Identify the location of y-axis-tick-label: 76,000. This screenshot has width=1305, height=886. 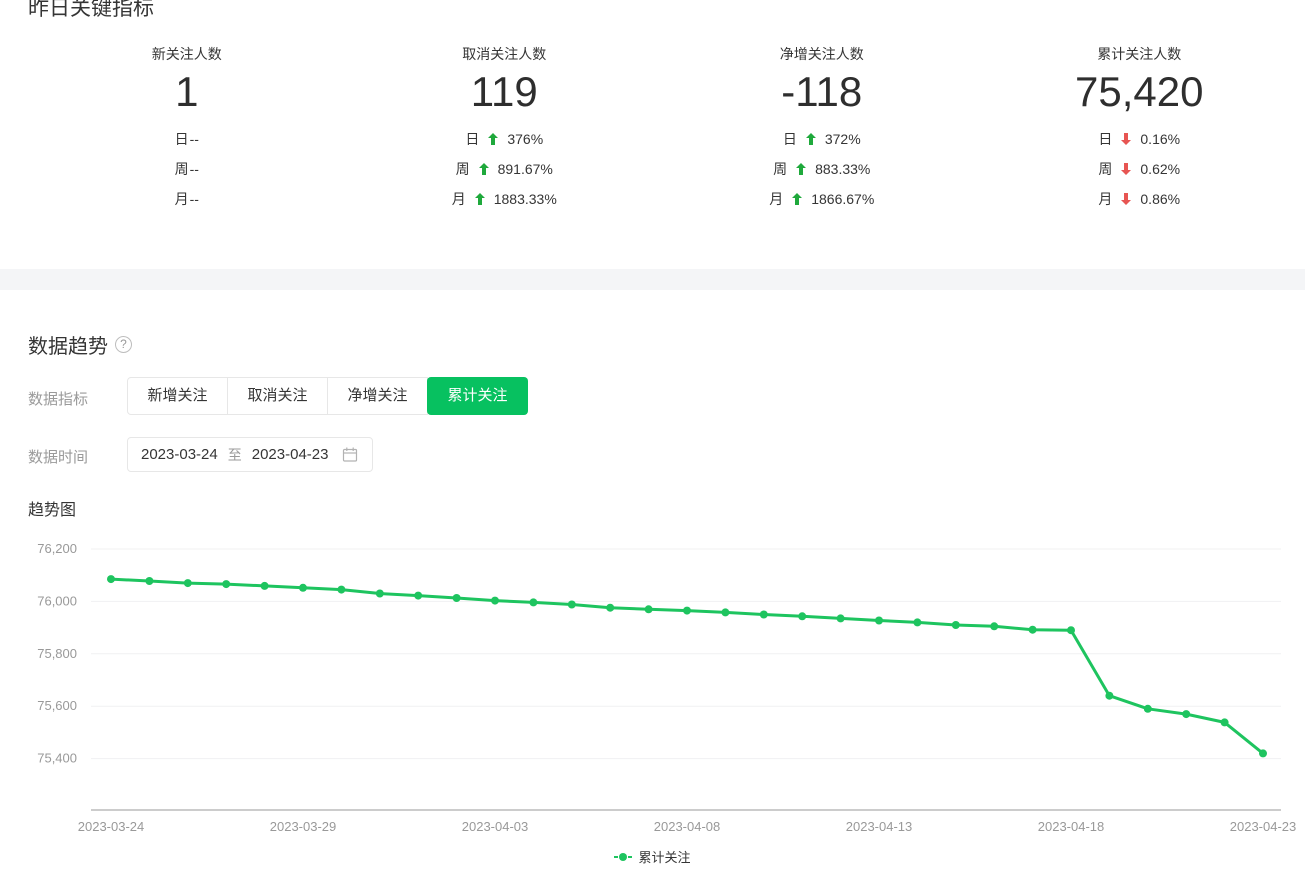
(57, 600).